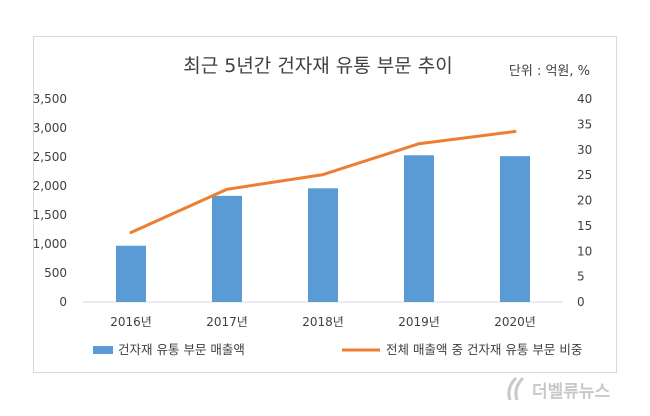 The image size is (650, 416). I want to click on legend-bar-label: 건자재 유통 부문 매출액, so click(181, 349).